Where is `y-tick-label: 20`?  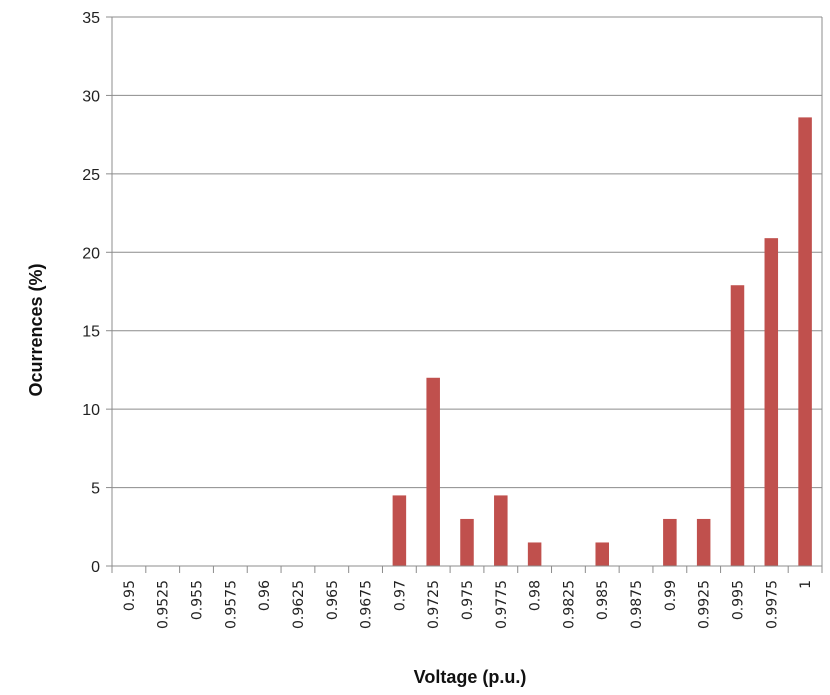 y-tick-label: 20 is located at coordinates (91, 253).